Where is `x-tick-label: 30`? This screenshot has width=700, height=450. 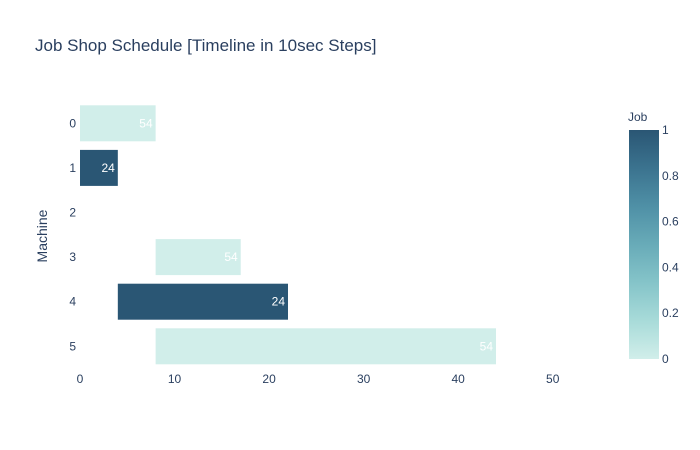 x-tick-label: 30 is located at coordinates (364, 379).